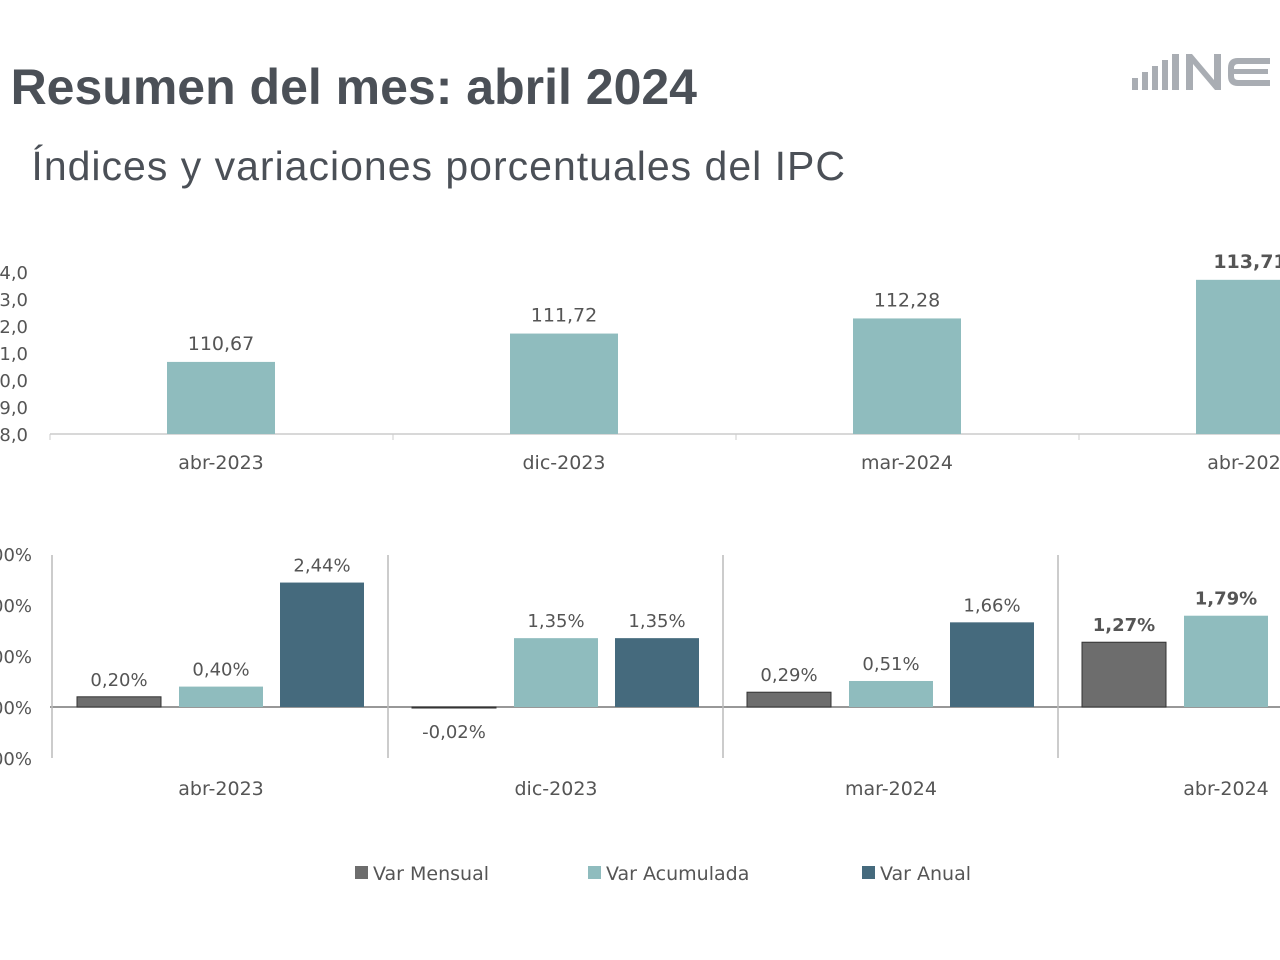  I want to click on top-y-tick-label: 114,0, so click(14, 273).